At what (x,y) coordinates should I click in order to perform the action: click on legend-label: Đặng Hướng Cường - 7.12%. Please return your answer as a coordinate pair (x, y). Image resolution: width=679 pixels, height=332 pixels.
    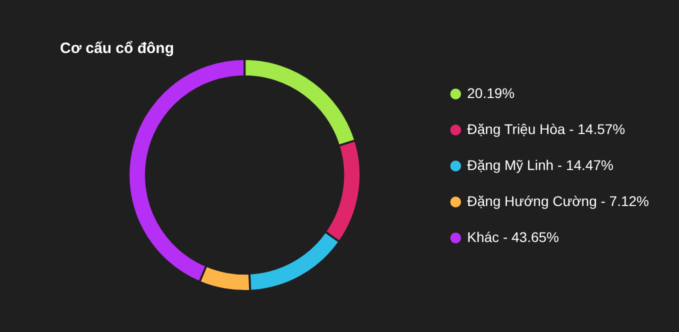
    Looking at the image, I should click on (558, 200).